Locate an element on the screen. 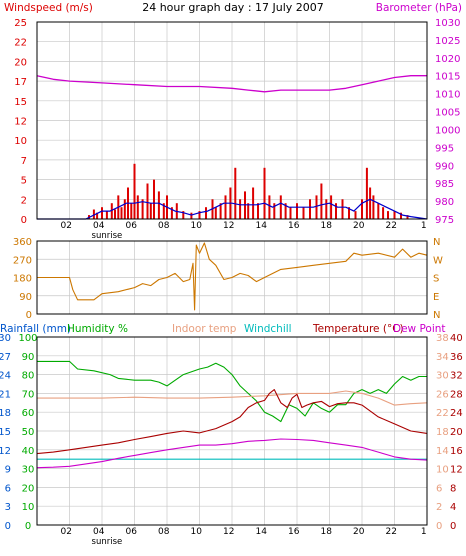  direction-compass-label: N is located at coordinates (436, 315).